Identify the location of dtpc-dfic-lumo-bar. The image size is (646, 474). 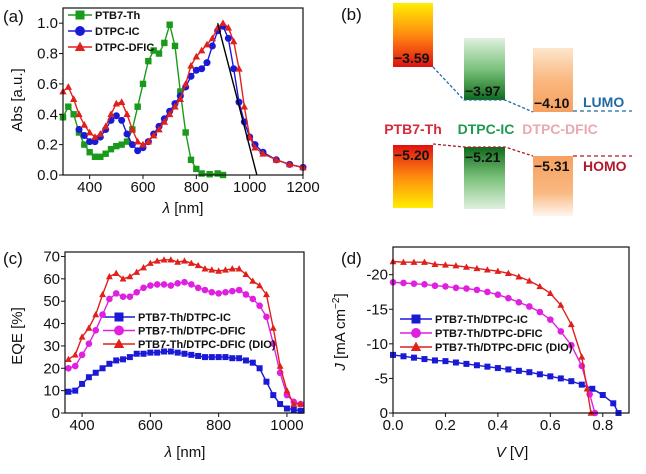
(553, 80).